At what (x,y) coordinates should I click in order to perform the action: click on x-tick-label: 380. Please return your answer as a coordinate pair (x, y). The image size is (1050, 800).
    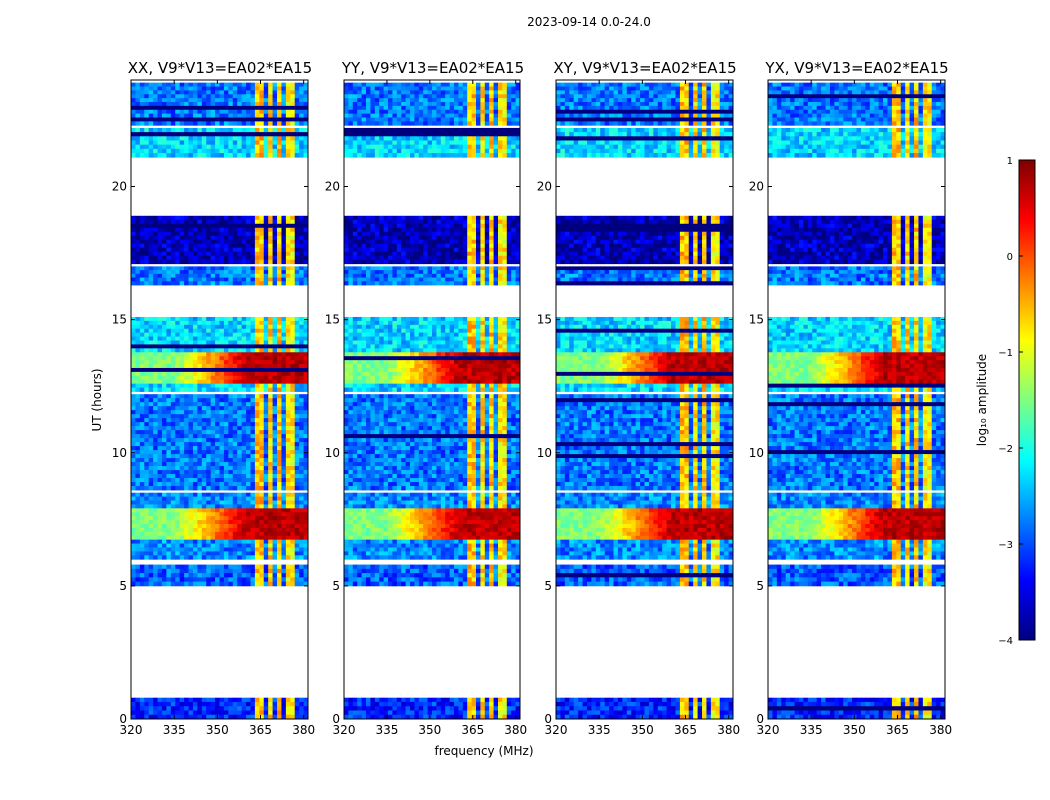
    Looking at the image, I should click on (303, 730).